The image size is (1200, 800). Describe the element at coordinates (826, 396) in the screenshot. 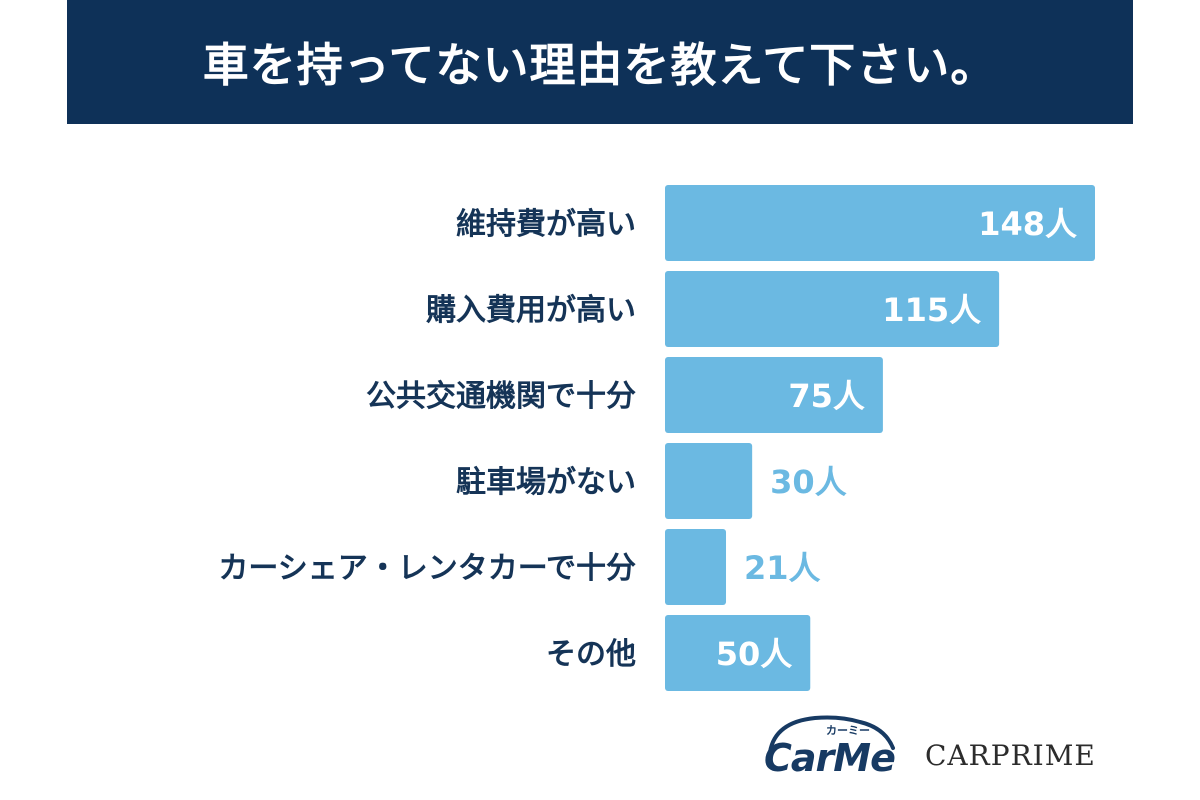

I see `value-label-3: 75人` at that location.